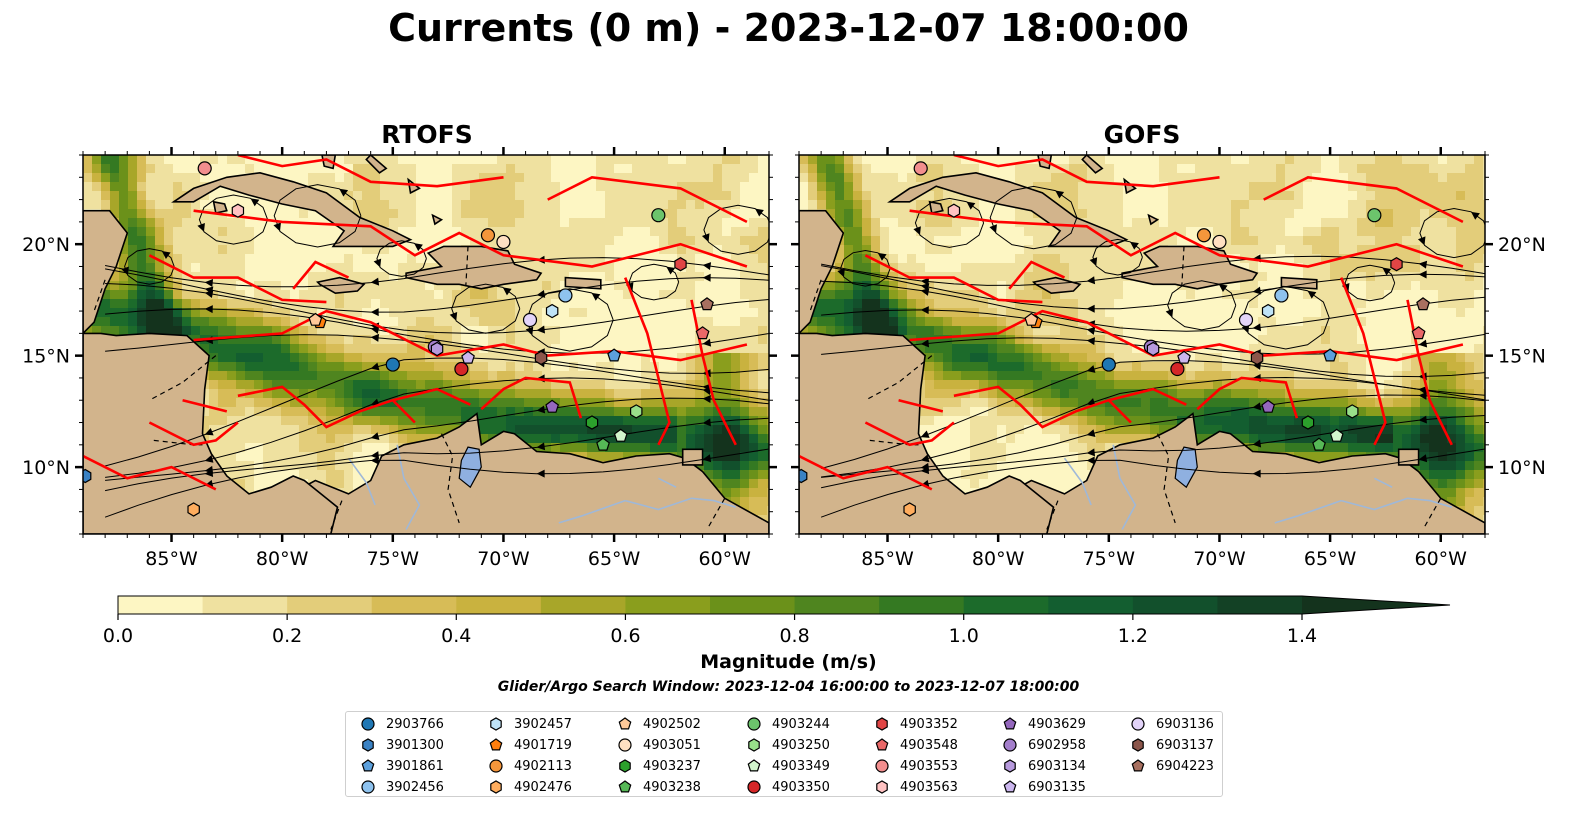 The image size is (1577, 827). I want to click on legend-item-4903349: 4903349, so click(788, 766).